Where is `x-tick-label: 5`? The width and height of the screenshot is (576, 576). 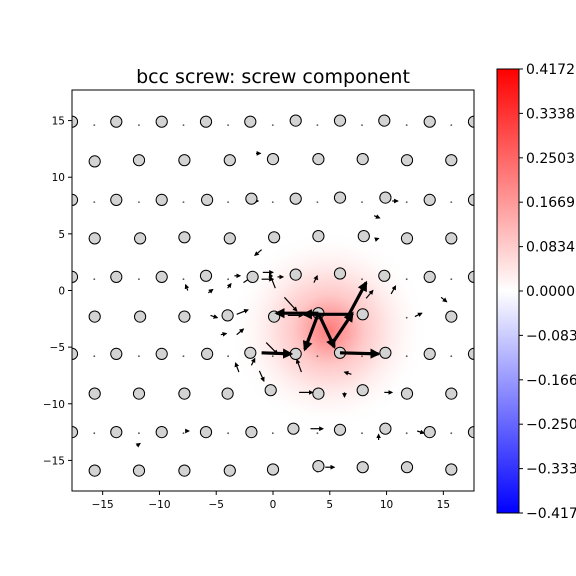 x-tick-label: 5 is located at coordinates (329, 505).